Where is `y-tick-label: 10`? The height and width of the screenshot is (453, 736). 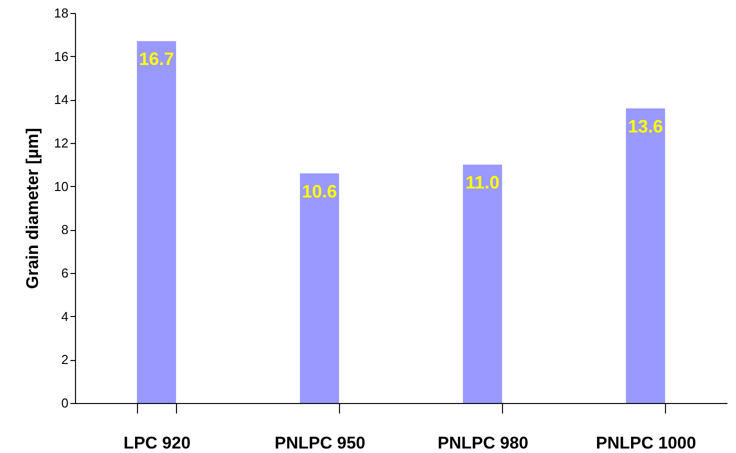 y-tick-label: 10 is located at coordinates (61, 186).